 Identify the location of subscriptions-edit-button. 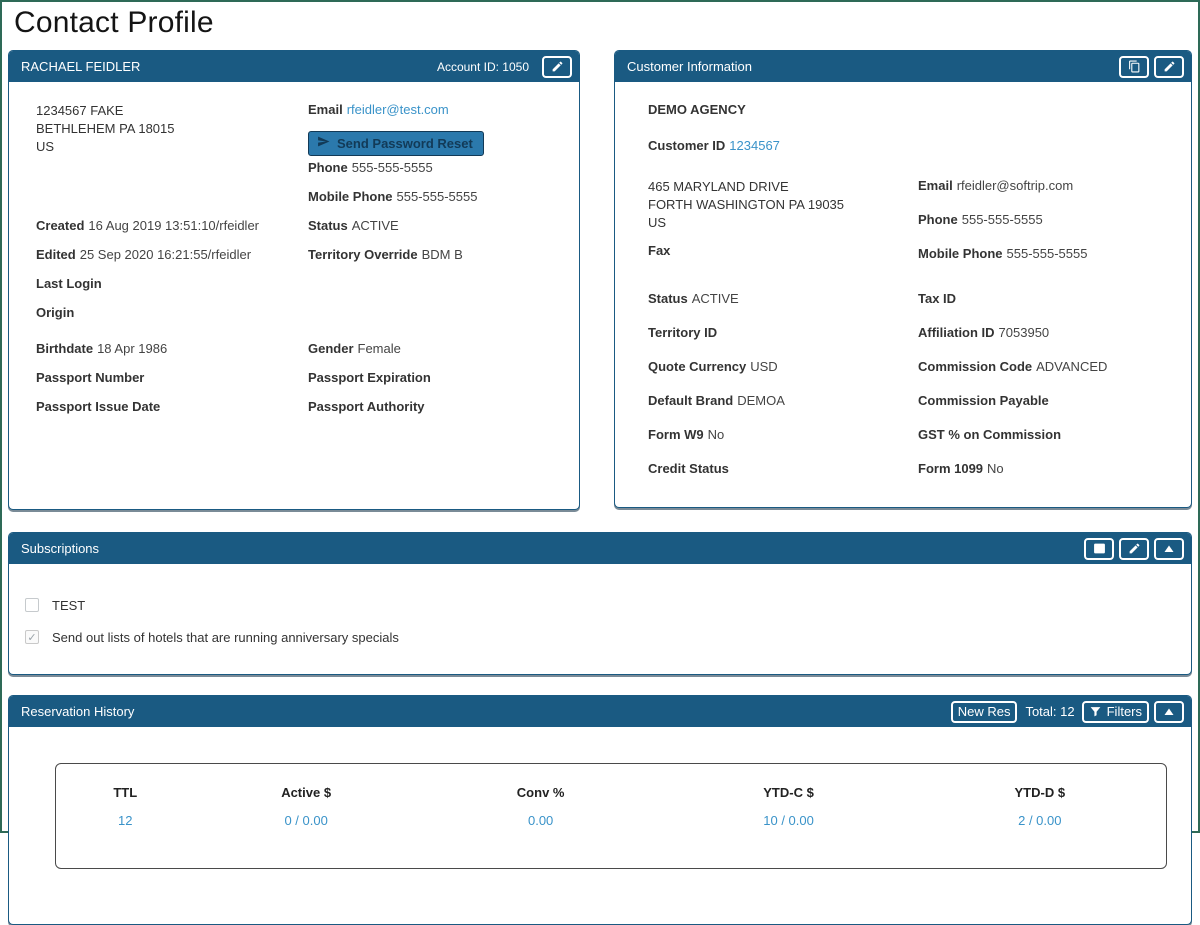
(1134, 548).